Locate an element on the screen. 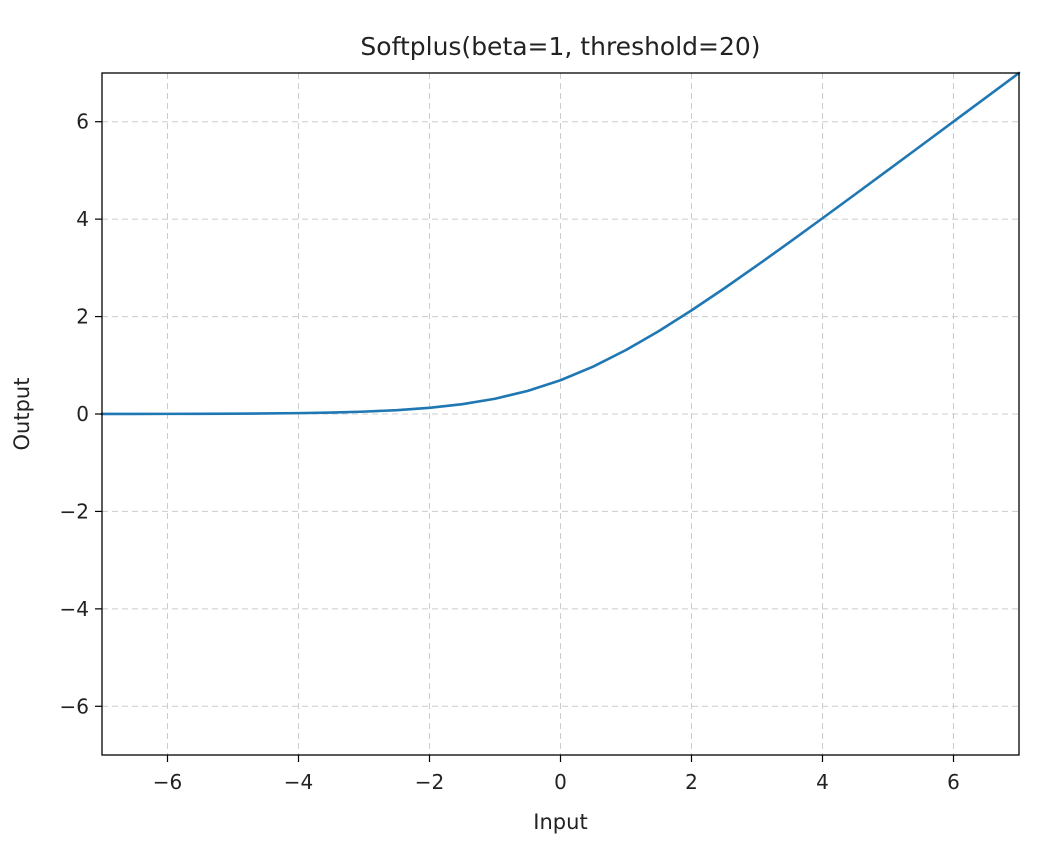 This screenshot has width=1039, height=841. x-axis-ticks: −6 −4 −2 0 2 4 6 is located at coordinates (556, 774).